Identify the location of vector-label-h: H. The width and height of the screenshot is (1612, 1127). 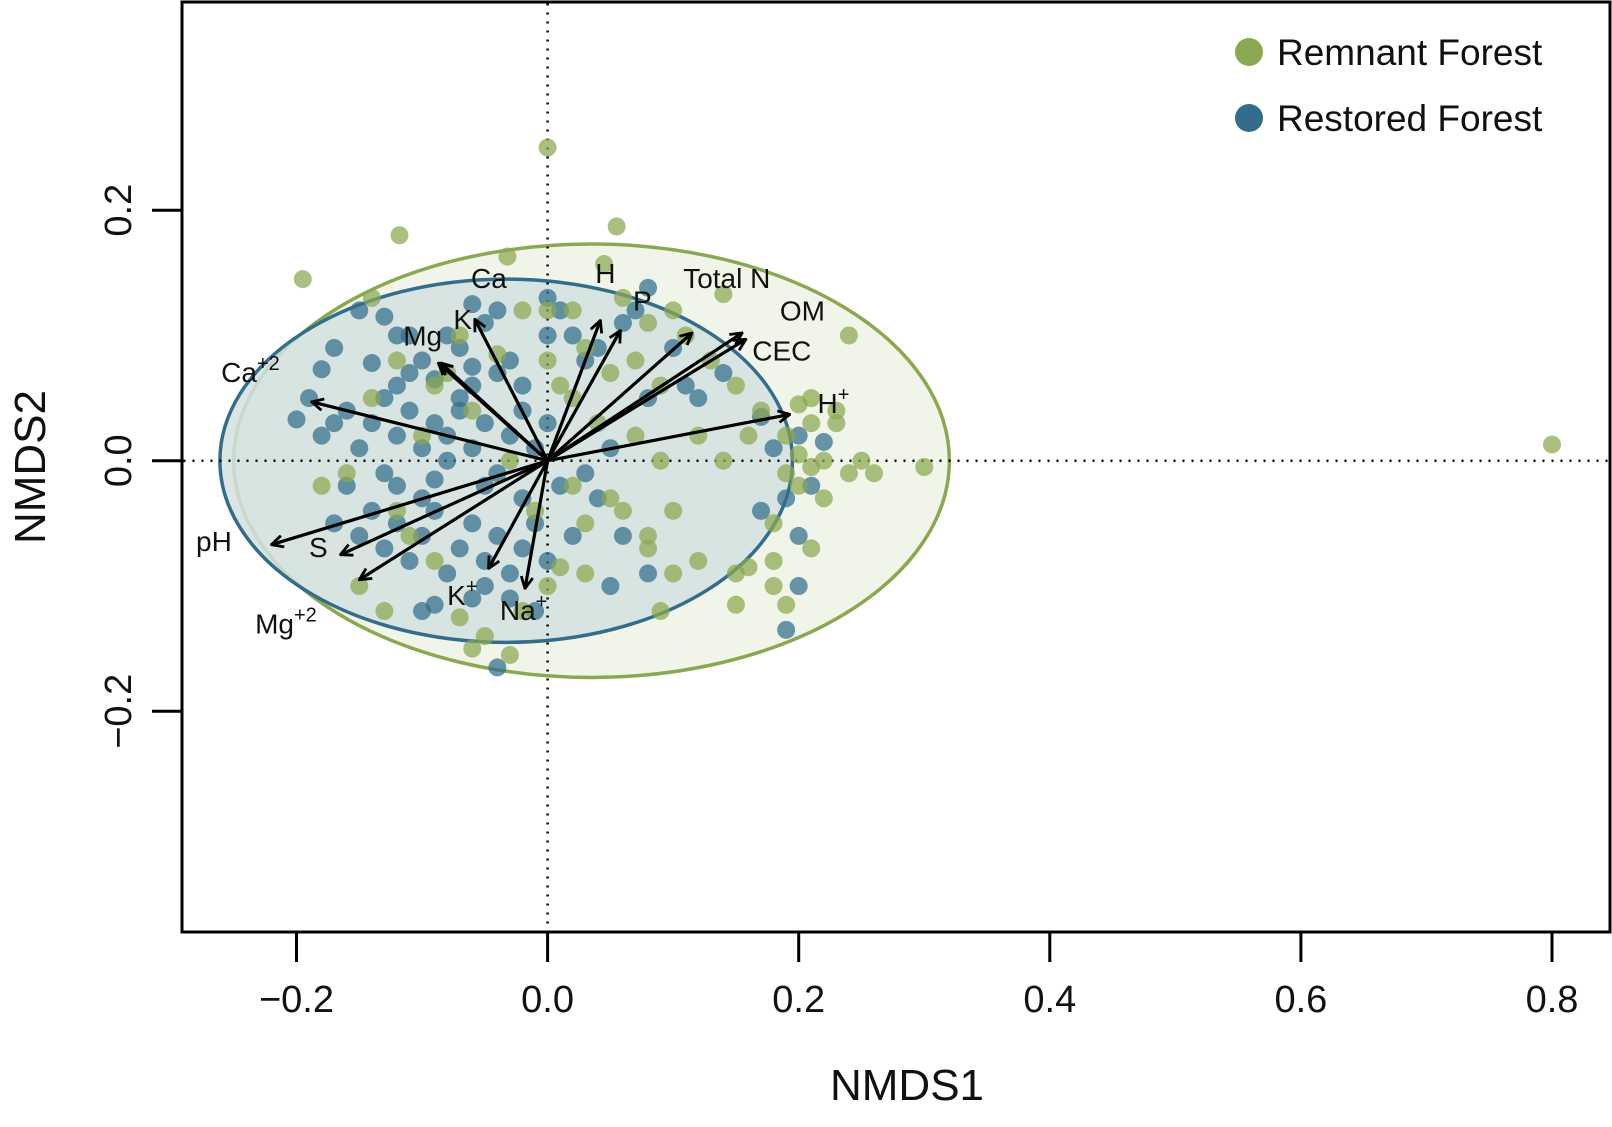
(605, 273).